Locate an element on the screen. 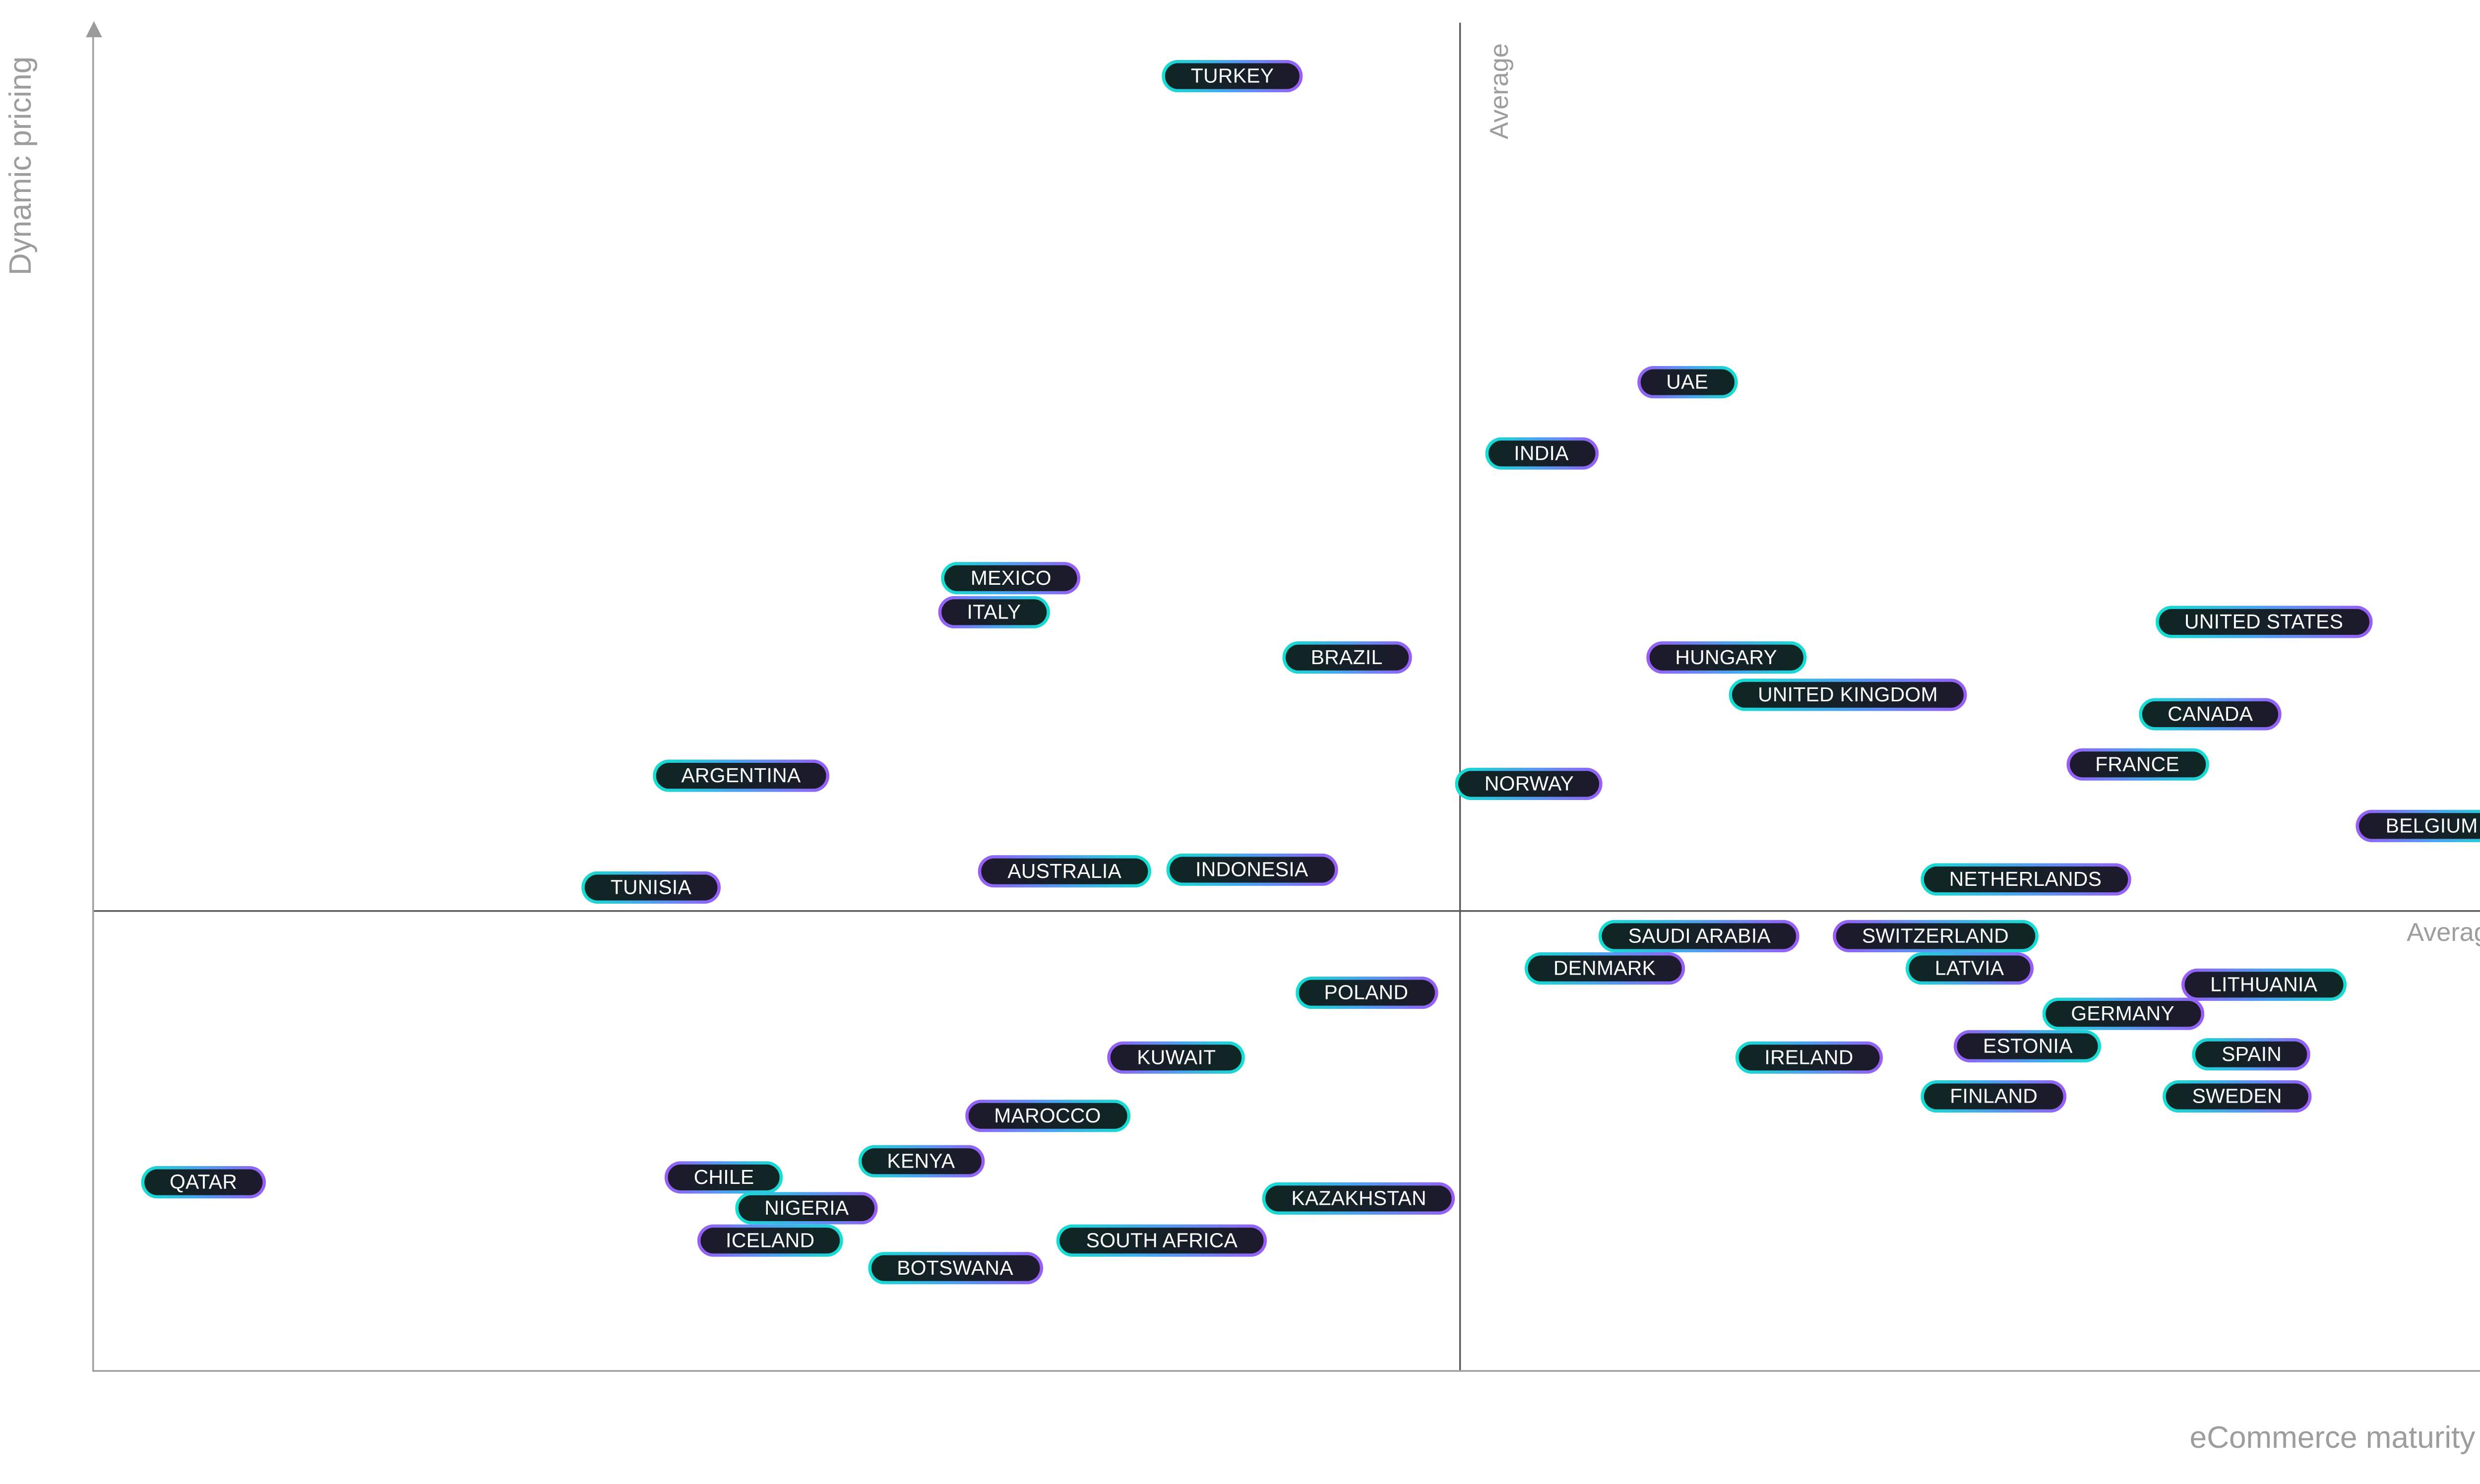  data-point-turkey: TURKEY is located at coordinates (1232, 77).